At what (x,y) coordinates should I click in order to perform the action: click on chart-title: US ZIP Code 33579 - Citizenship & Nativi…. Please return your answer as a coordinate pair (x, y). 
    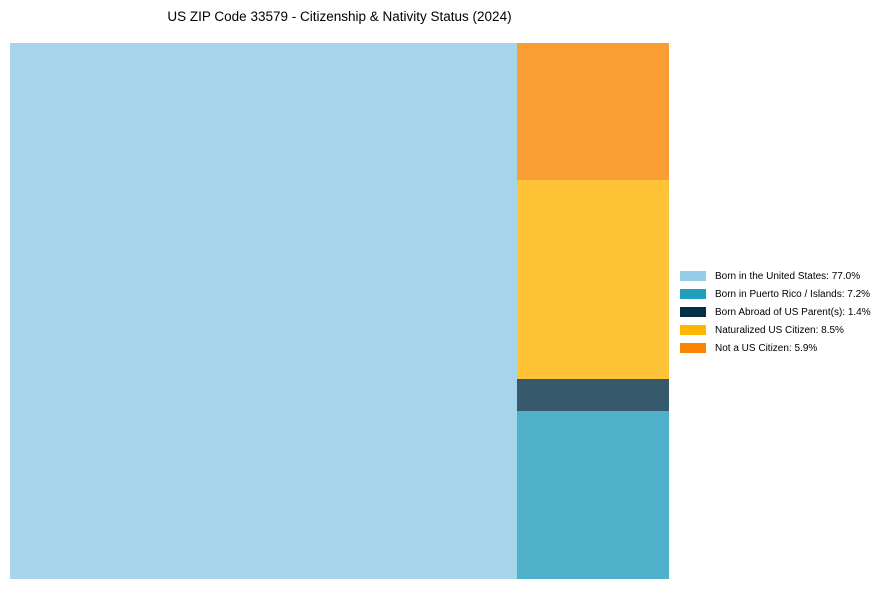
    Looking at the image, I should click on (339, 16).